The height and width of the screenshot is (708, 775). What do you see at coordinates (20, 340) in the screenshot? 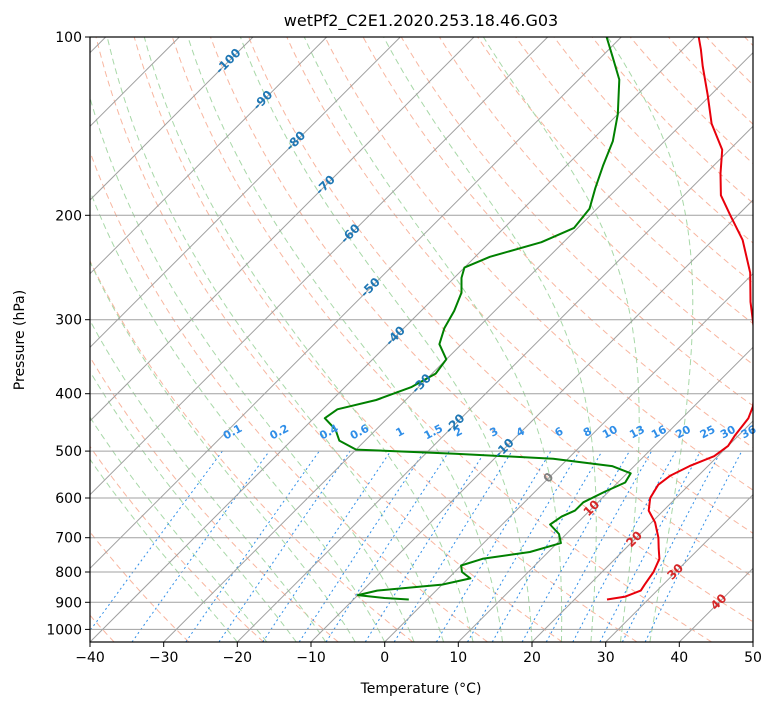
I see `y-axis-label: Pressure (hPa)` at bounding box center [20, 340].